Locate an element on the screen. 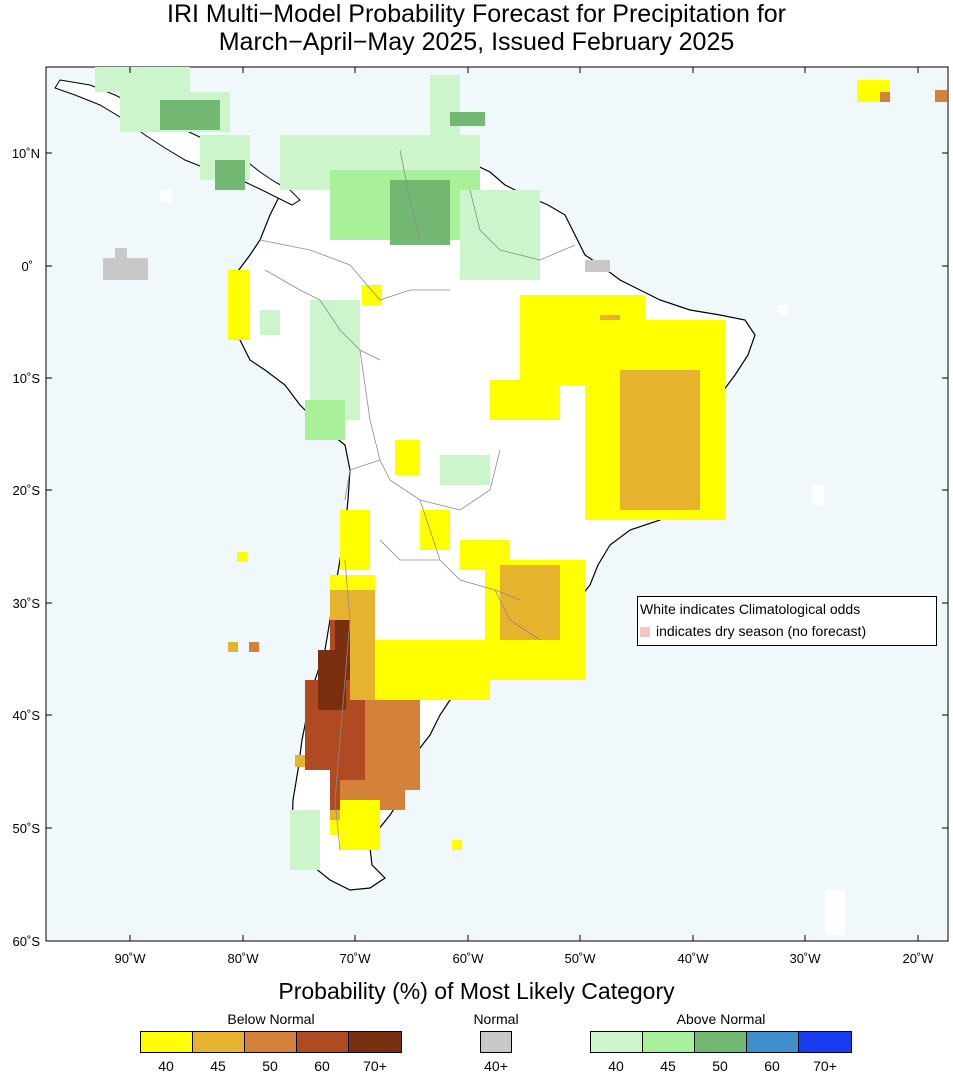 This screenshot has height=1074, width=953. legend-below-tick: 40 is located at coordinates (166, 1066).